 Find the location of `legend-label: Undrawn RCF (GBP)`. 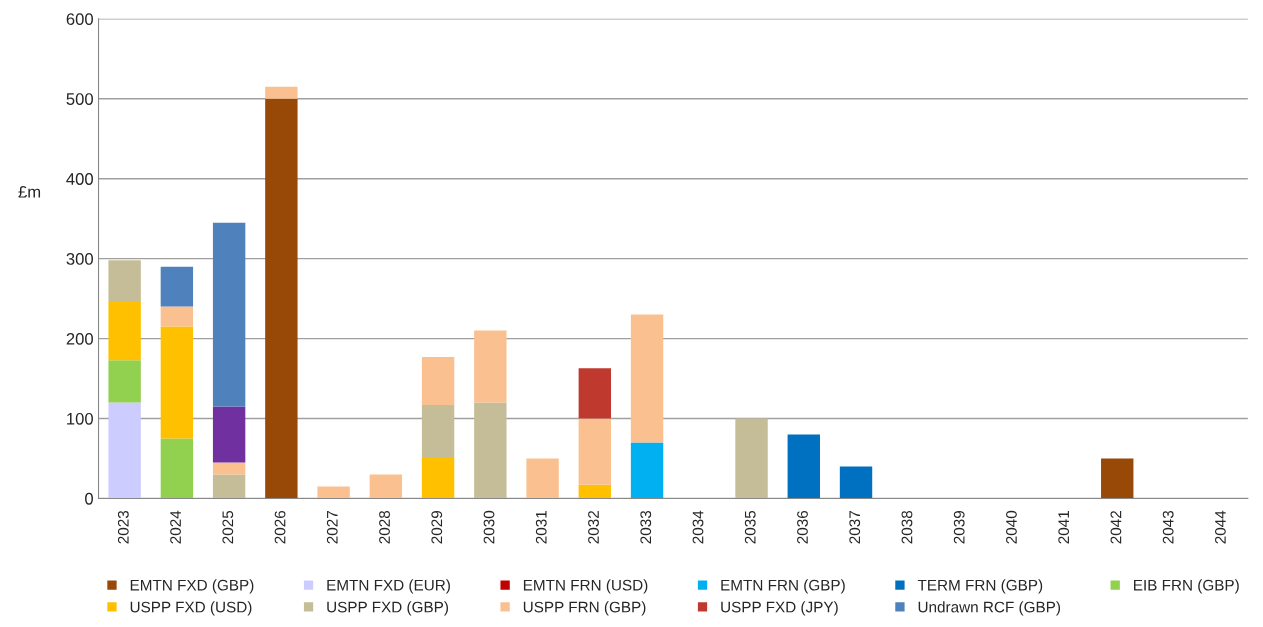

legend-label: Undrawn RCF (GBP) is located at coordinates (989, 608).